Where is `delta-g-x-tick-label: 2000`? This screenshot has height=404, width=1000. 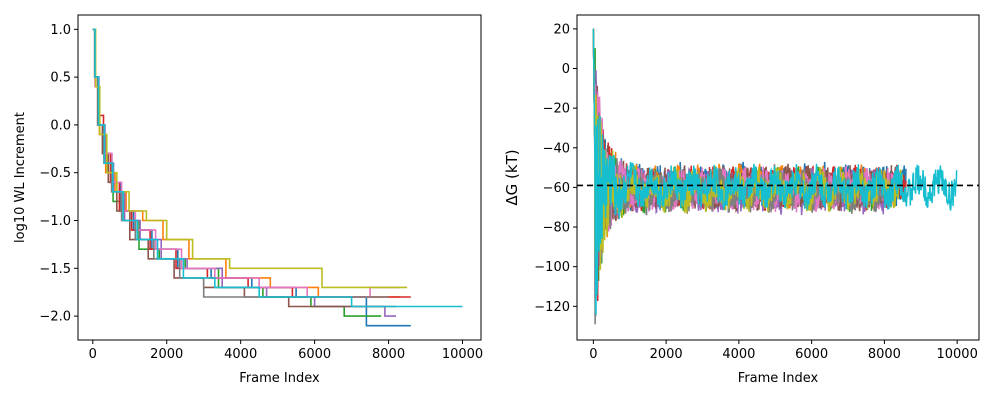 delta-g-x-tick-label: 2000 is located at coordinates (666, 354).